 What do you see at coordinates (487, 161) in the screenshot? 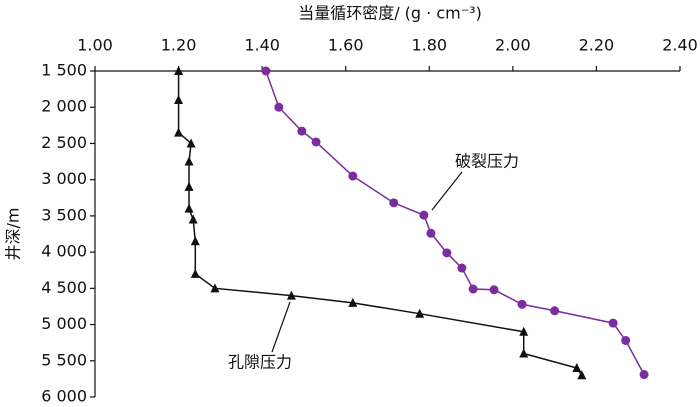
I see `series-label: 破裂压力` at bounding box center [487, 161].